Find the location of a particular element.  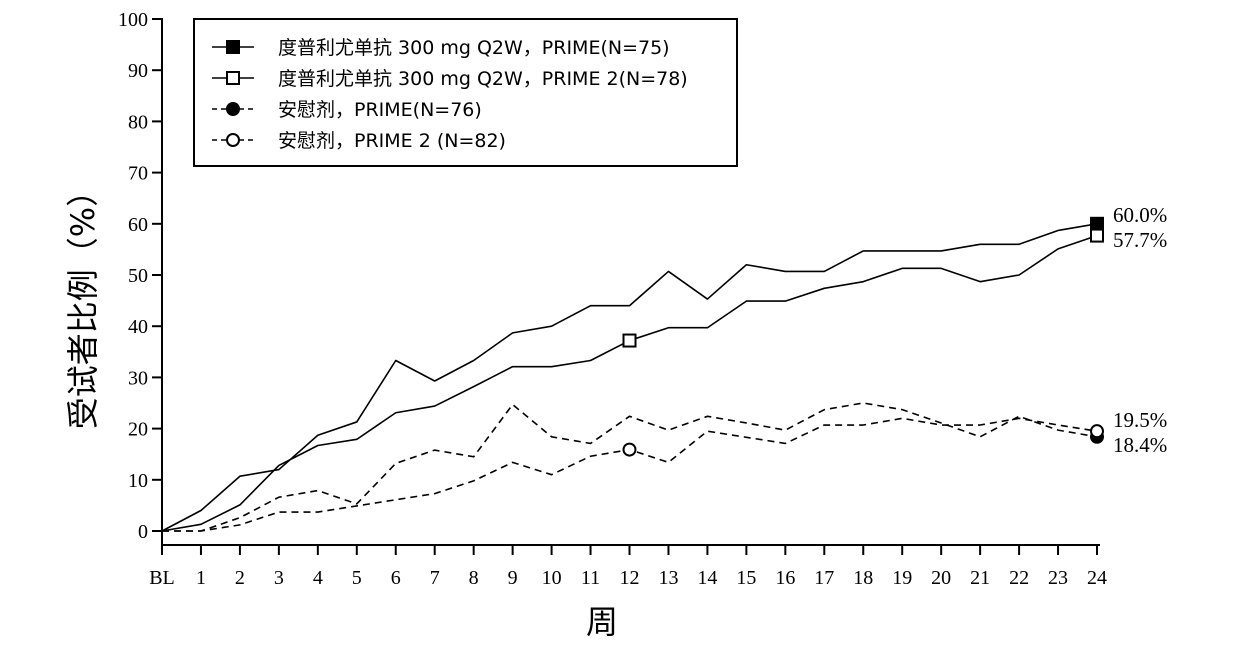

legend-item: 度普利尤单抗 300 mg Q2W，PRIME 2(N=78) is located at coordinates (450, 79).